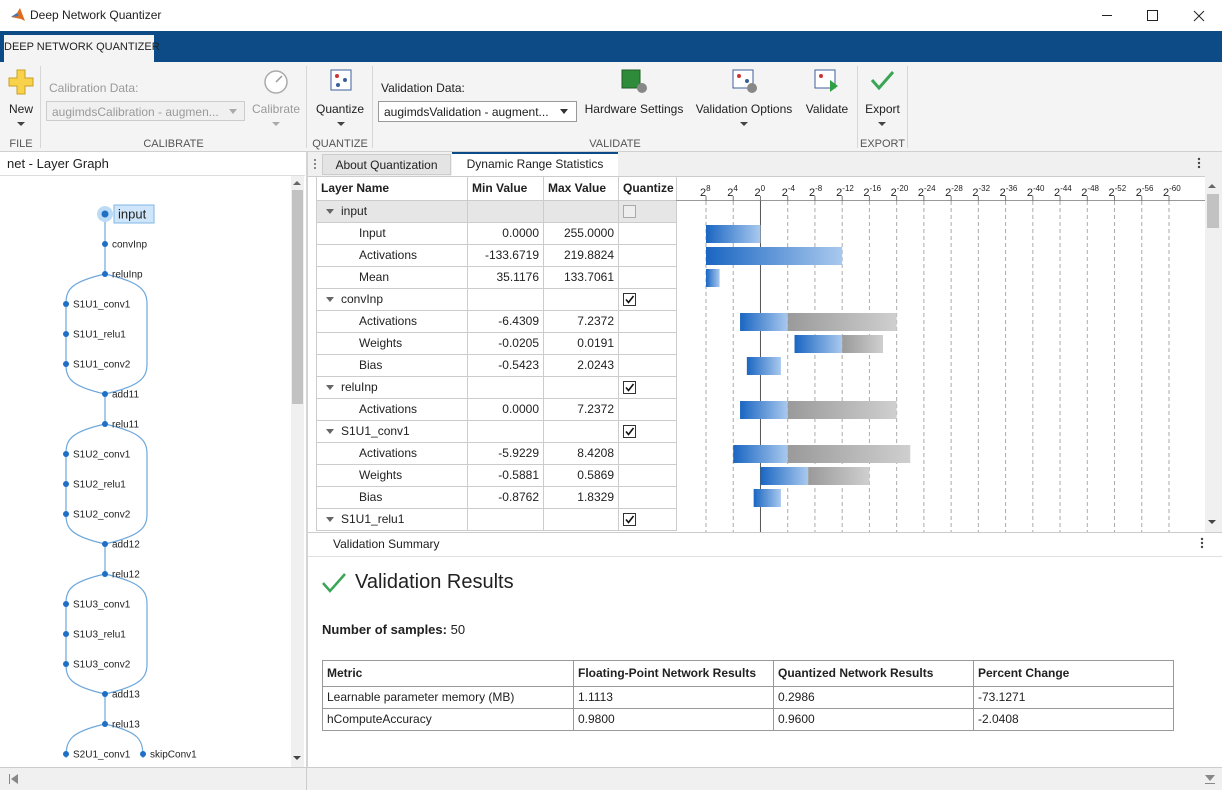 This screenshot has height=790, width=1222. Describe the element at coordinates (102, 455) in the screenshot. I see `node-label: S1U2_conv1` at that location.